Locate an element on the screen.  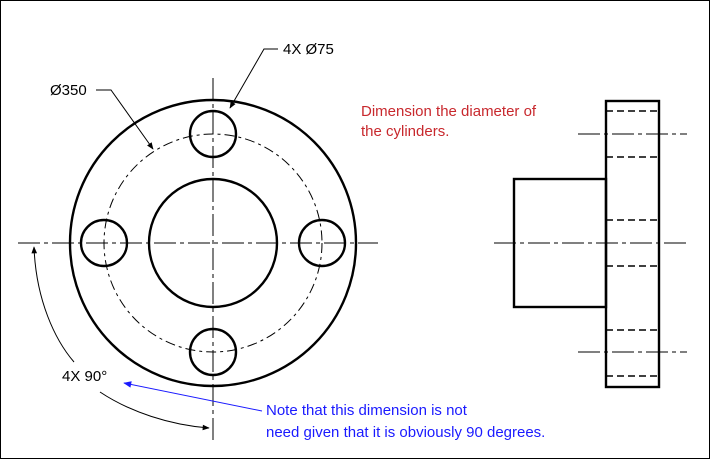
hole-leader-line is located at coordinates (253, 78).